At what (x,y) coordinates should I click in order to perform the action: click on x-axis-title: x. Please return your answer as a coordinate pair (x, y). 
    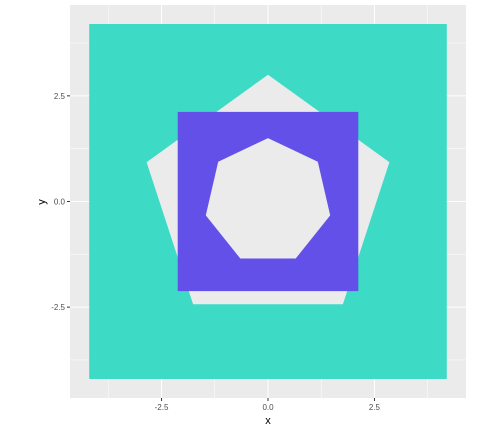
    Looking at the image, I should click on (268, 421).